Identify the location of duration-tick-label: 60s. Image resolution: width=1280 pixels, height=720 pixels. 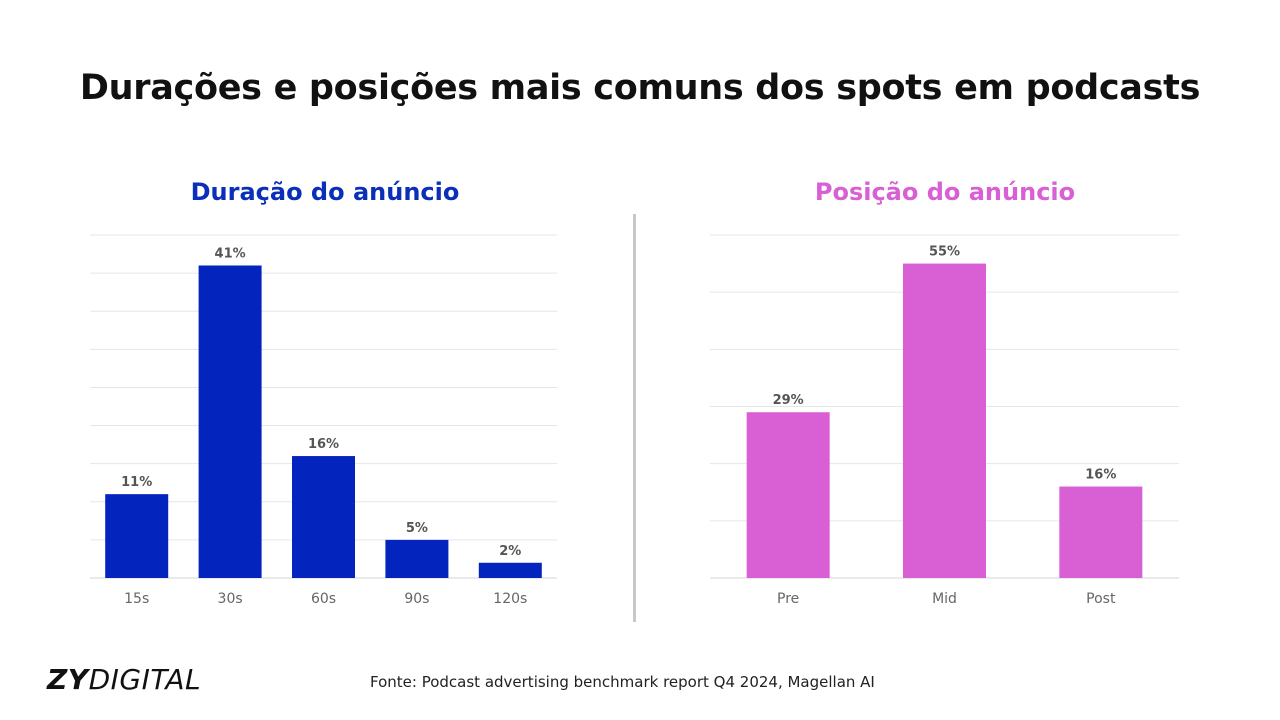
(323, 599).